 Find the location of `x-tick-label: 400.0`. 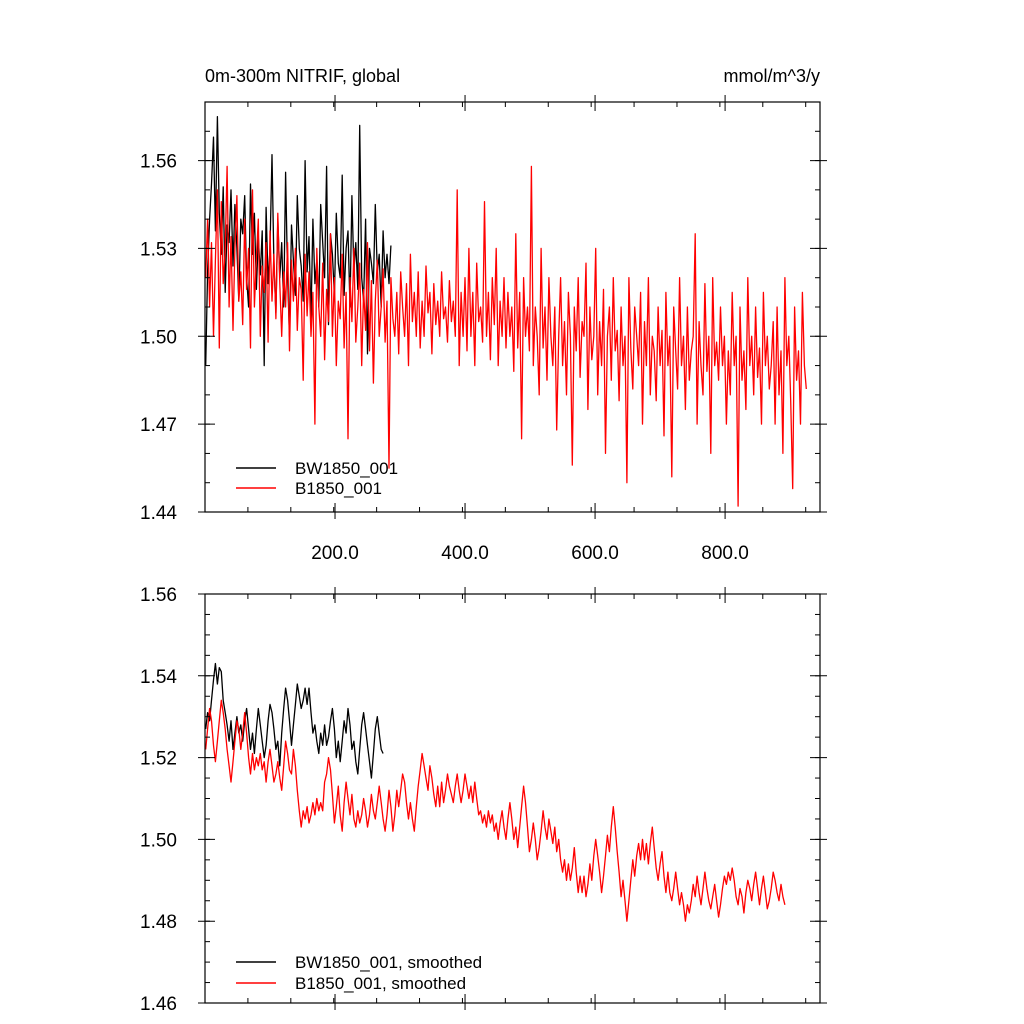

x-tick-label: 400.0 is located at coordinates (465, 553).